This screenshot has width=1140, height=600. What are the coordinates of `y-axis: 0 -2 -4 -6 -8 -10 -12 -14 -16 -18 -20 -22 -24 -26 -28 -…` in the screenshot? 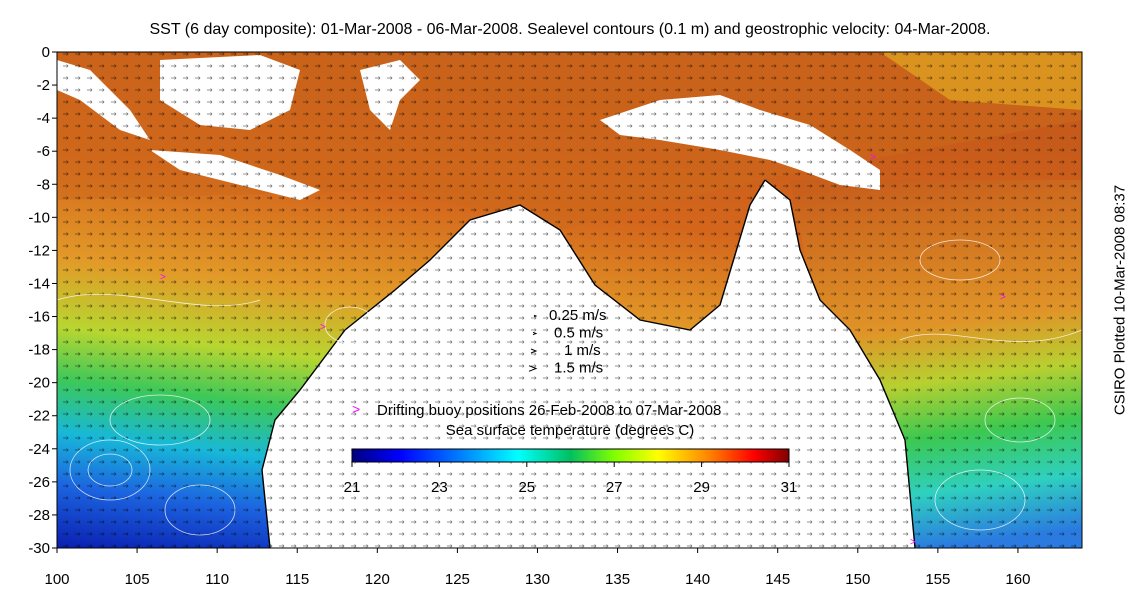 It's located at (42, 300).